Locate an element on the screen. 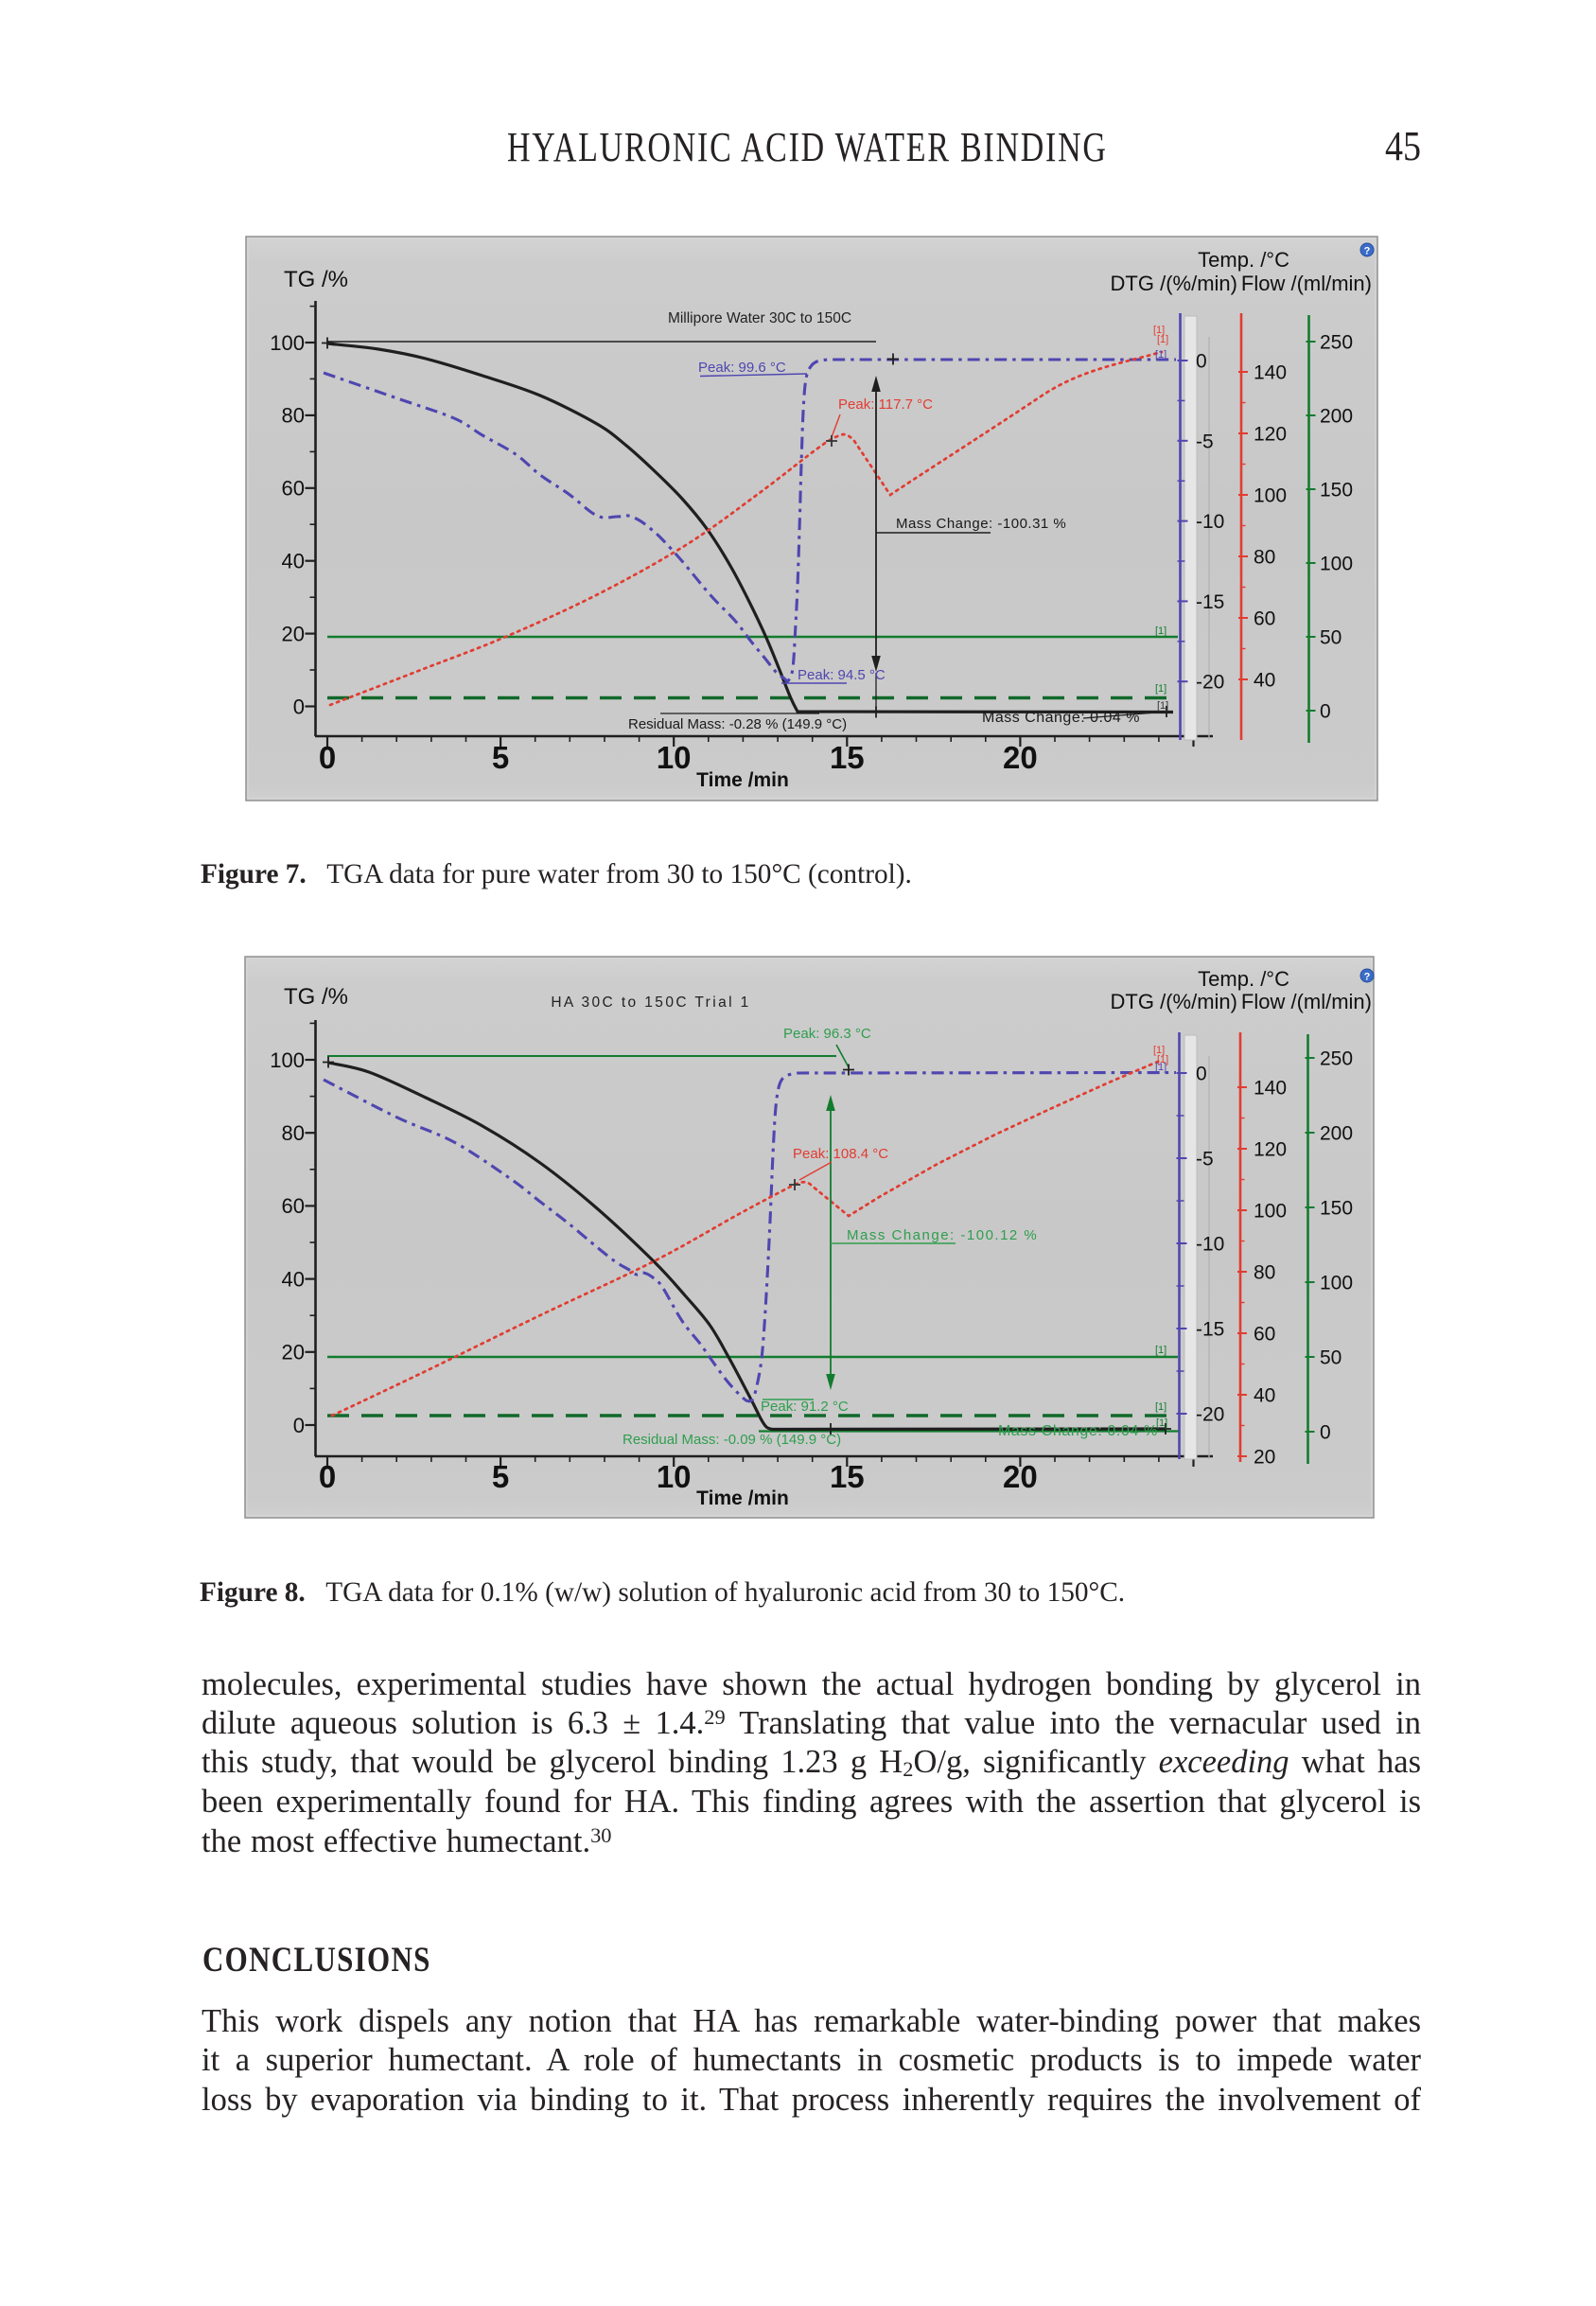 This screenshot has width=1596, height=2306. svg-text: Peak: 96.3 °C is located at coordinates (827, 1034).